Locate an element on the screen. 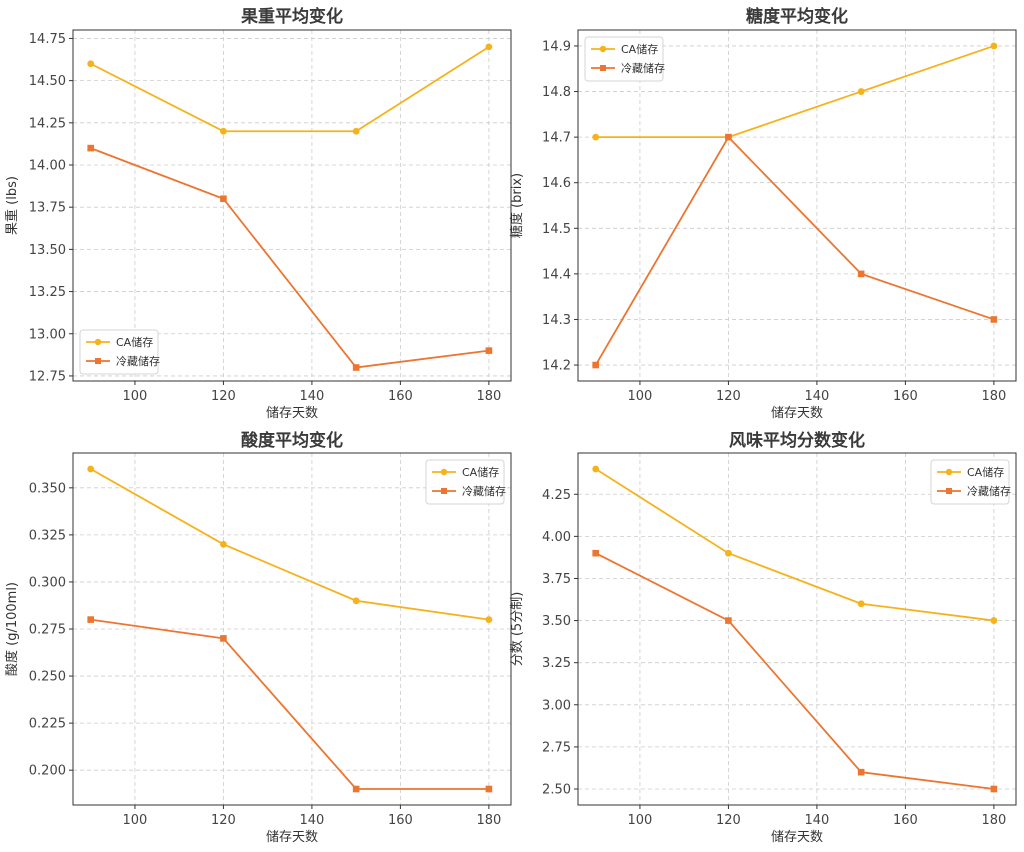 Image resolution: width=1024 pixels, height=852 pixels. y-tick-label: 12.75 is located at coordinates (47, 376).